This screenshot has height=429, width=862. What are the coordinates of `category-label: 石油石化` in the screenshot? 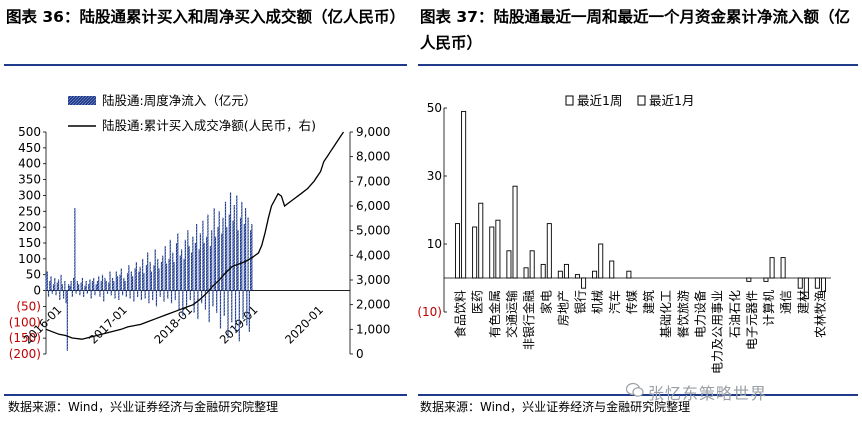 It's located at (735, 314).